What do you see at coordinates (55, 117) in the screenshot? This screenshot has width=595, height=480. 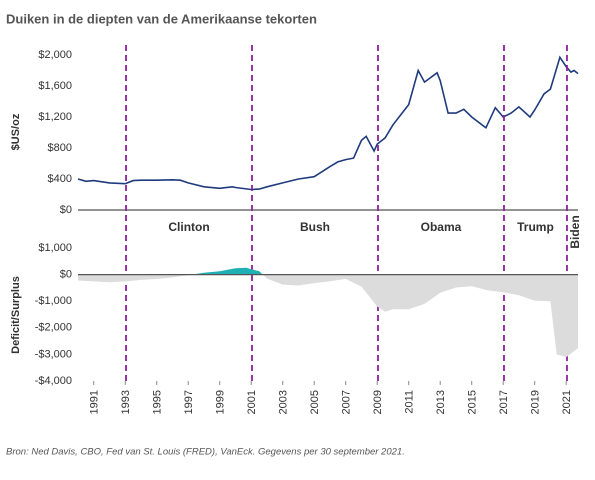 I see `y-tick-label: $1,200` at bounding box center [55, 117].